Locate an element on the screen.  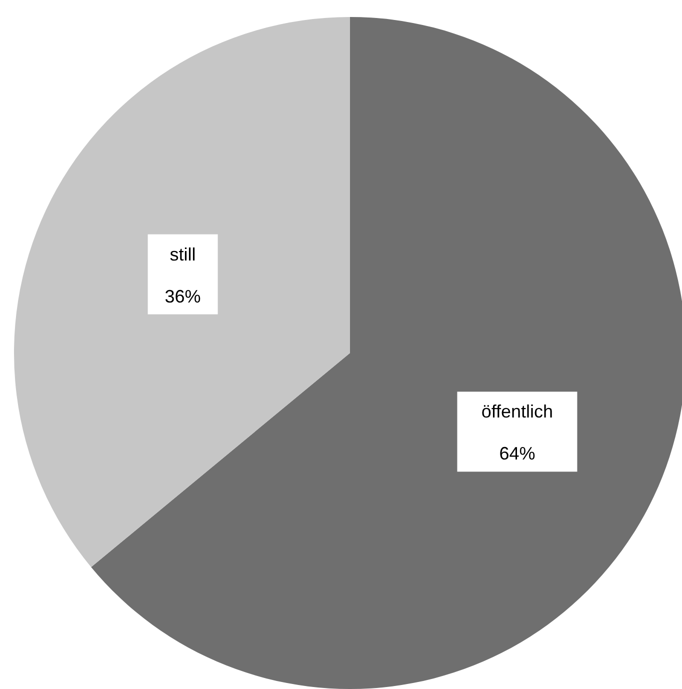
slice-label: still is located at coordinates (183, 254).